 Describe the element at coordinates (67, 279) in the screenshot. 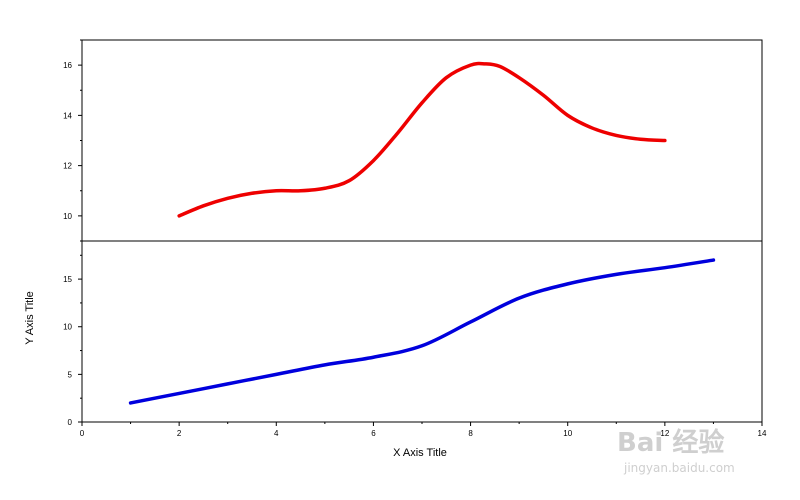

I see `y-tick-label: 15` at that location.